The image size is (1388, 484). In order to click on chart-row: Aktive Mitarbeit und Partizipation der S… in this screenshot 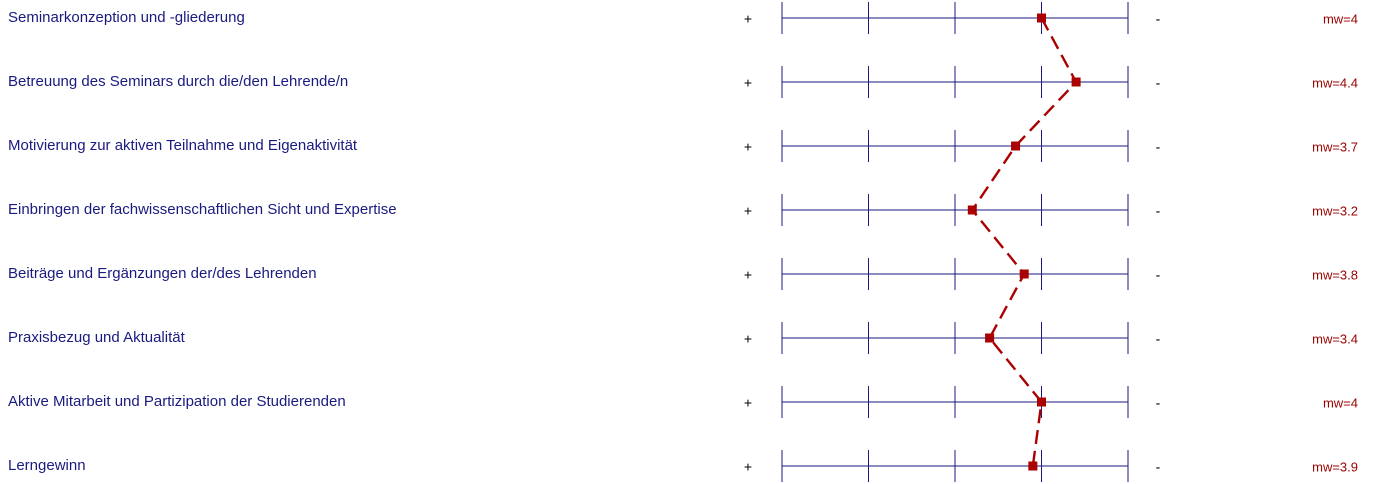, I will do `click(683, 402)`.